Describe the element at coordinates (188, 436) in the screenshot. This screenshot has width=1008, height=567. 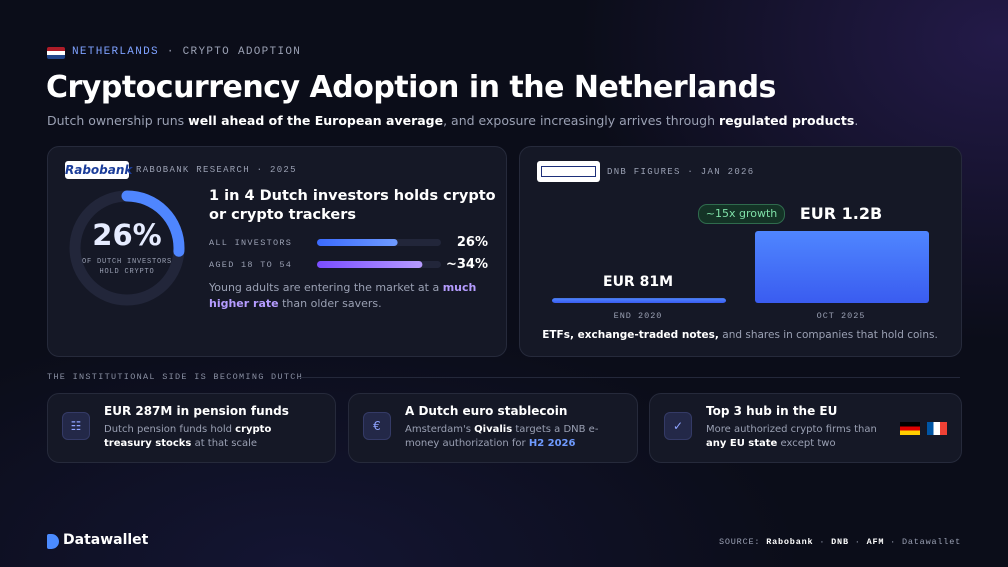
I see `emphasis: crypto treasury stocks` at that location.